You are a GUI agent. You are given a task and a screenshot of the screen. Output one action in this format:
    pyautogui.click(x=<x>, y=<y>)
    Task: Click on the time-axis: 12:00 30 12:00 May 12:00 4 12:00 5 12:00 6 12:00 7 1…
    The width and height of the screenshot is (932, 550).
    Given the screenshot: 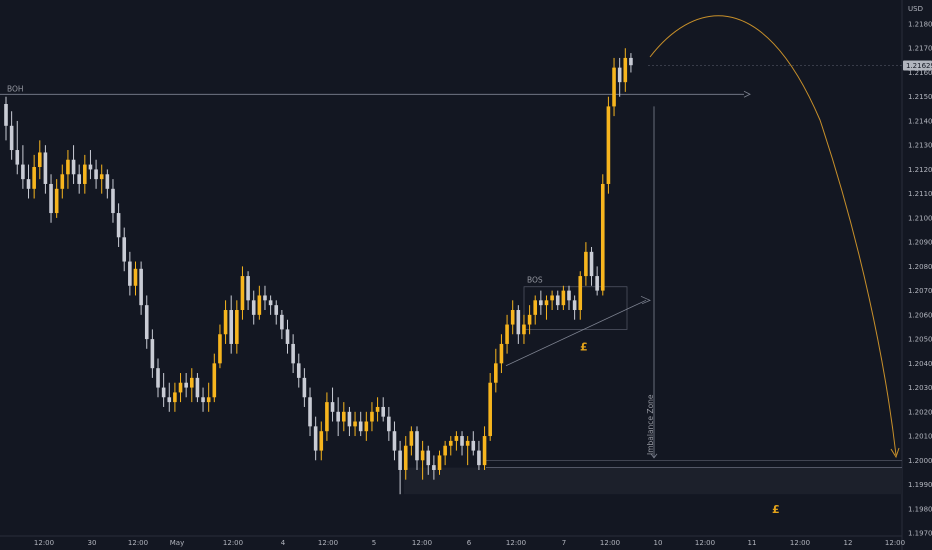 What is the action you would take?
    pyautogui.click(x=452, y=541)
    